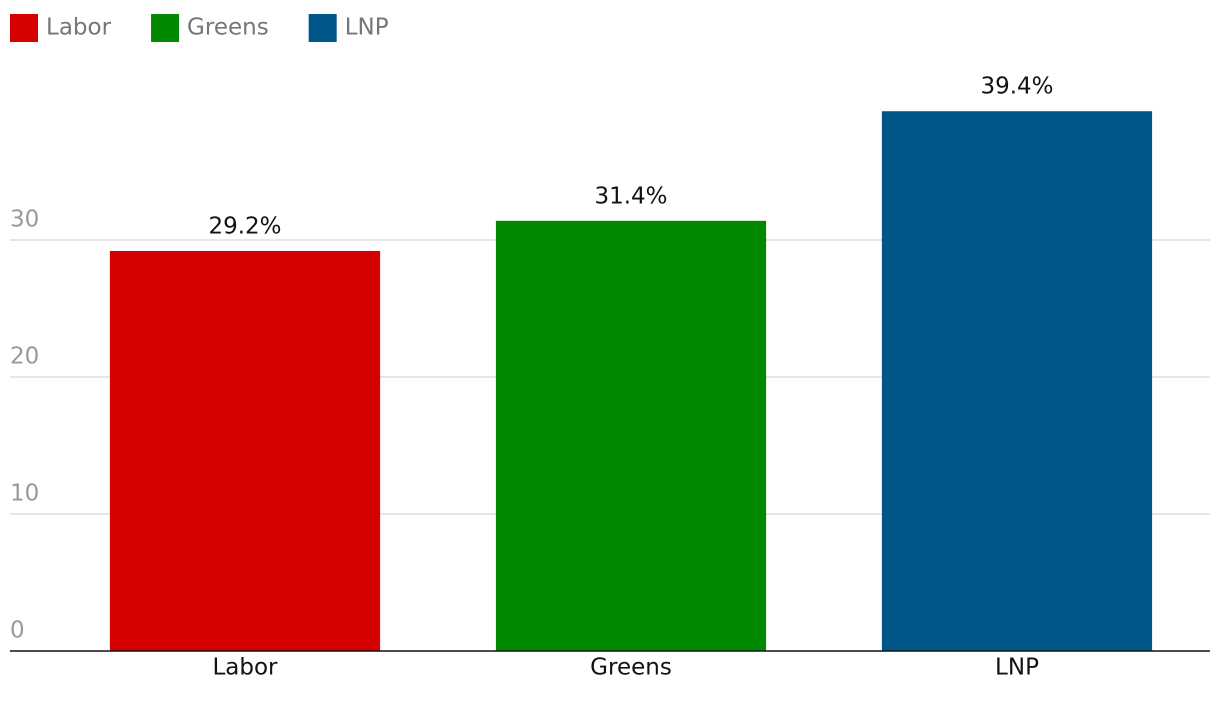 Image resolution: width=1220 pixels, height=702 pixels. Describe the element at coordinates (244, 226) in the screenshot. I see `value-label: 29.2%` at that location.